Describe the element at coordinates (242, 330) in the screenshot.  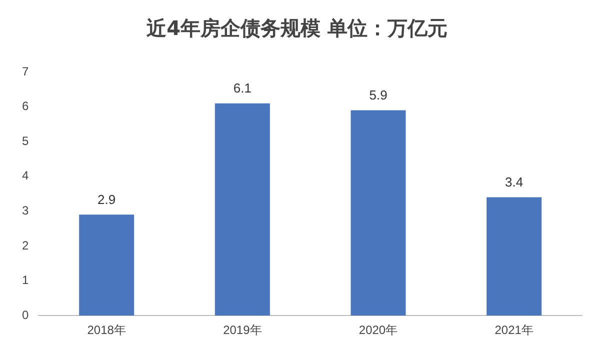
I see `x-tick-label: 2019年` at that location.